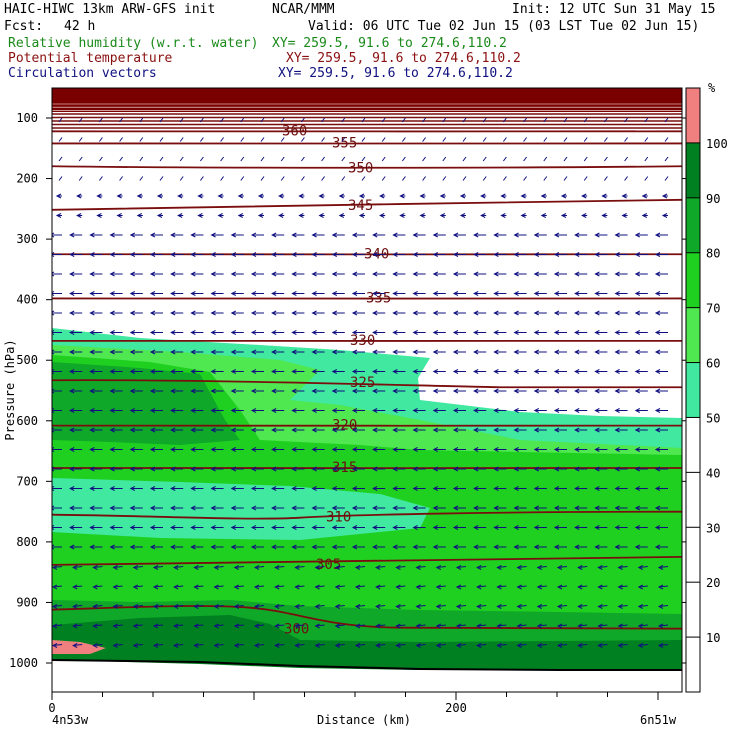 This screenshot has height=740, width=740. What do you see at coordinates (110, 9) in the screenshot?
I see `plot-title: HAIC-HIWC 13km ARW-GFS init` at bounding box center [110, 9].